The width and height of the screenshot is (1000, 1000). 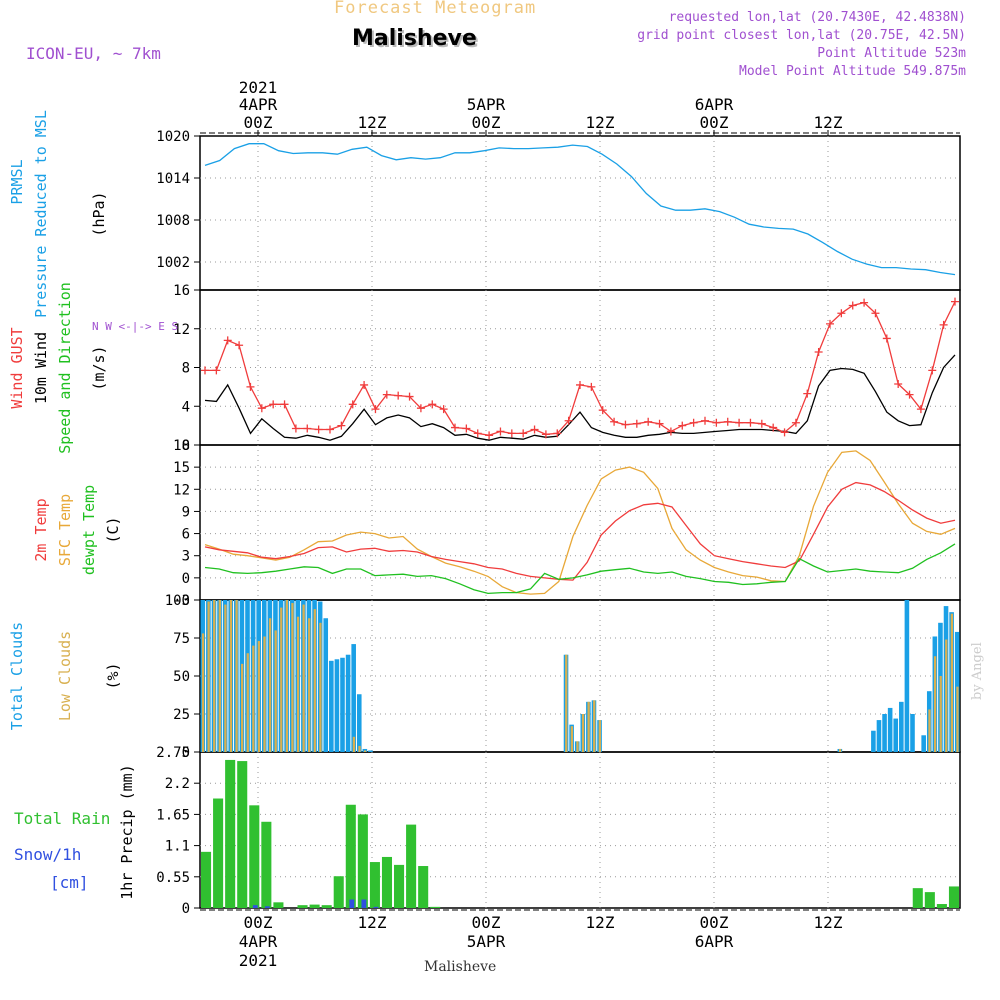 I want to click on y-tick-label-precip-1: 0.55, so click(x=173, y=878).